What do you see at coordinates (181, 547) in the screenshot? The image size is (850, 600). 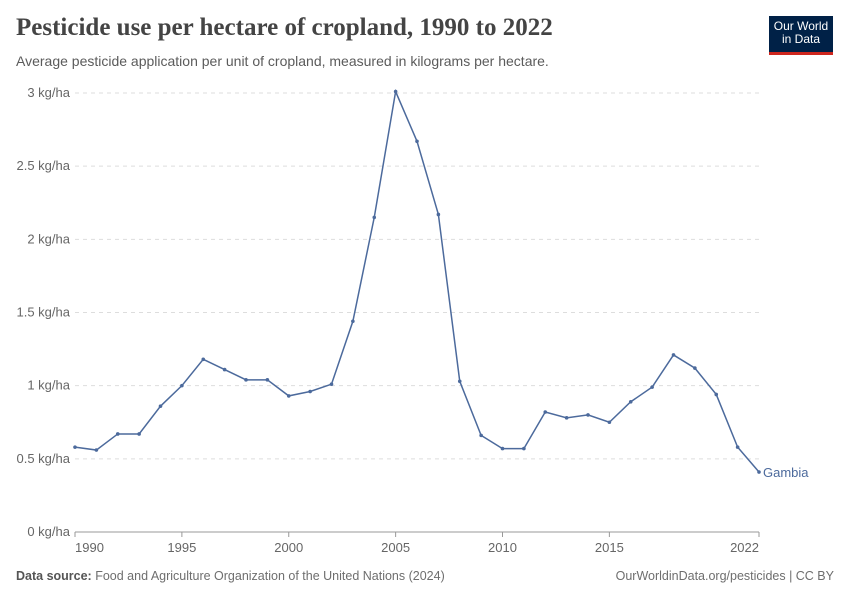 I see `x-tick-label: 1995` at bounding box center [181, 547].